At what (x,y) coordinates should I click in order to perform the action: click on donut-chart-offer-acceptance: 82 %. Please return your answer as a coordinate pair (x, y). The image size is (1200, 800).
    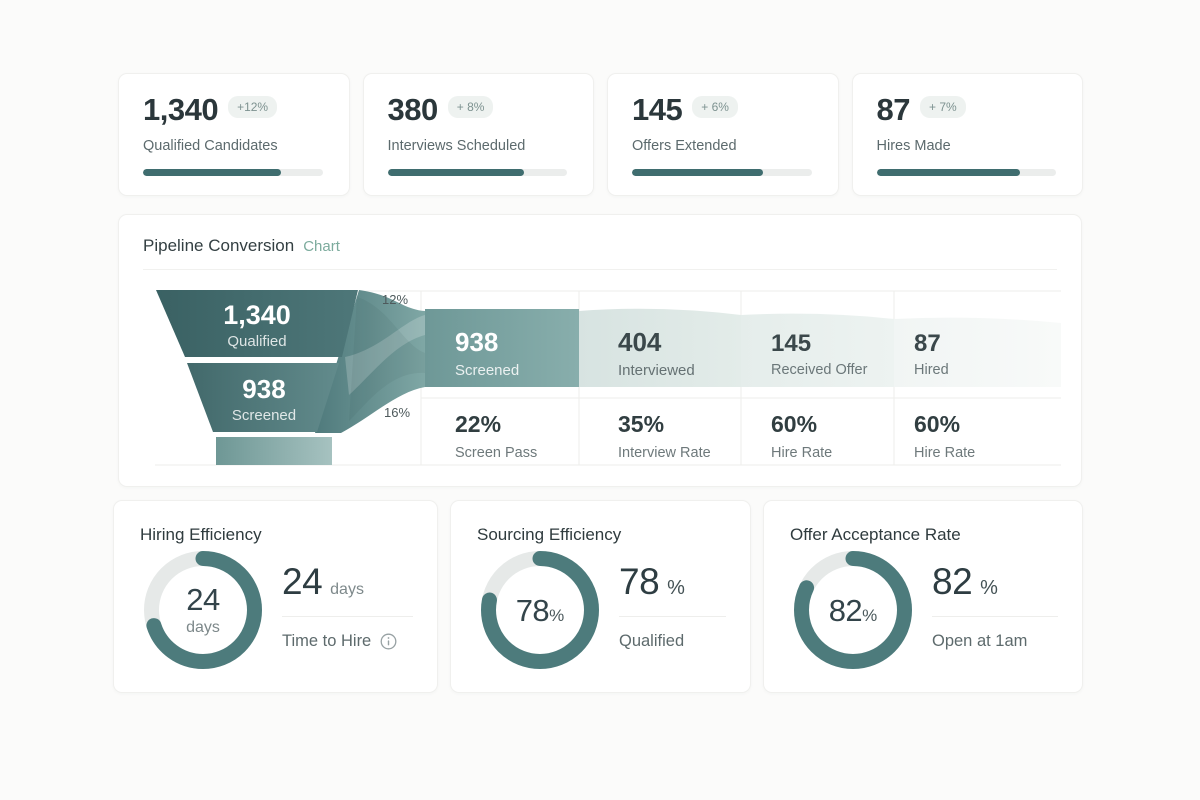
    Looking at the image, I should click on (853, 610).